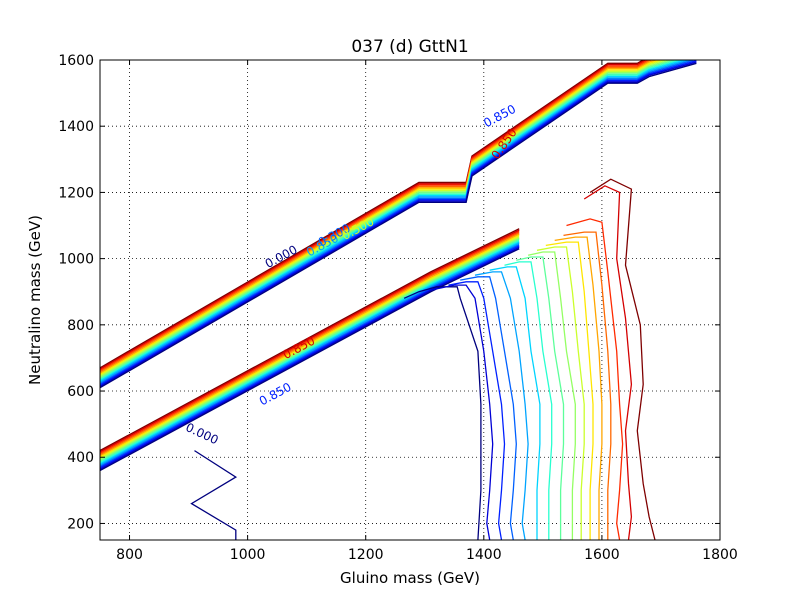 This screenshot has width=800, height=600. Describe the element at coordinates (602, 555) in the screenshot. I see `x-tick-label: 1600` at that location.